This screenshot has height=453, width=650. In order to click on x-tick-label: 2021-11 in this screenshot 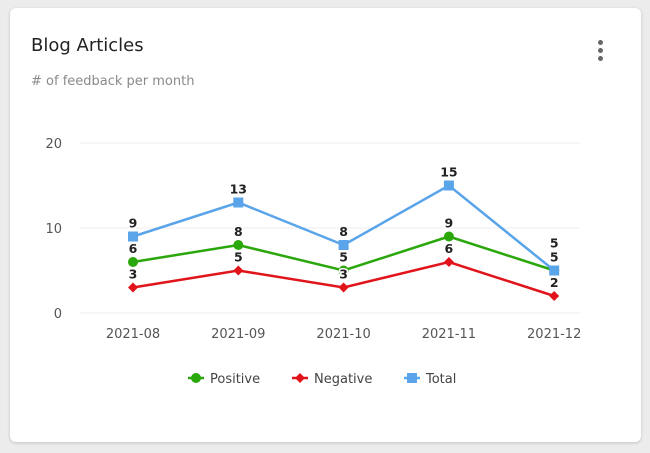, I will do `click(449, 334)`.